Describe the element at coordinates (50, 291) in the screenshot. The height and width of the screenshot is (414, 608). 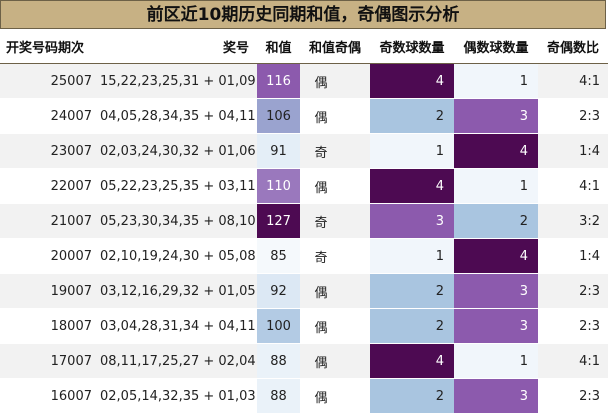
I see `cell-period: 19007` at that location.